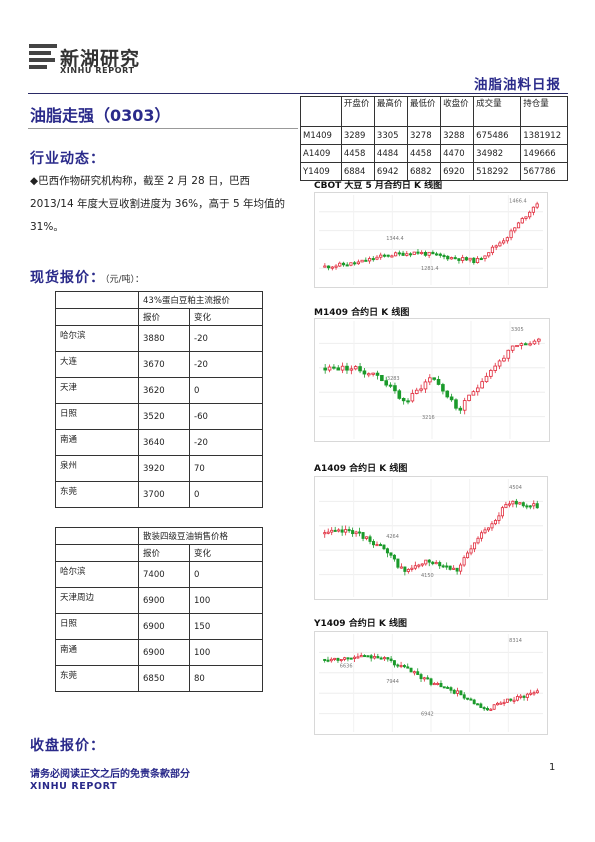  Describe the element at coordinates (357, 171) in the screenshot. I see `value-cell: 6884` at that location.